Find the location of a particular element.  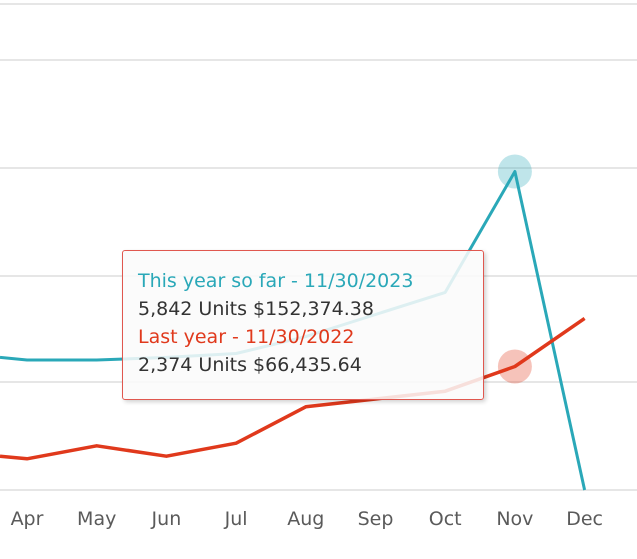

x-tick-label-may: May is located at coordinates (96, 519).